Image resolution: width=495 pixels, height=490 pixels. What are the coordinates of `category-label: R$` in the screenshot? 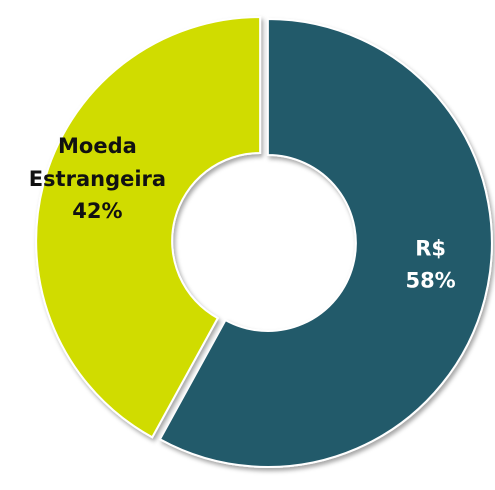 It's located at (430, 248).